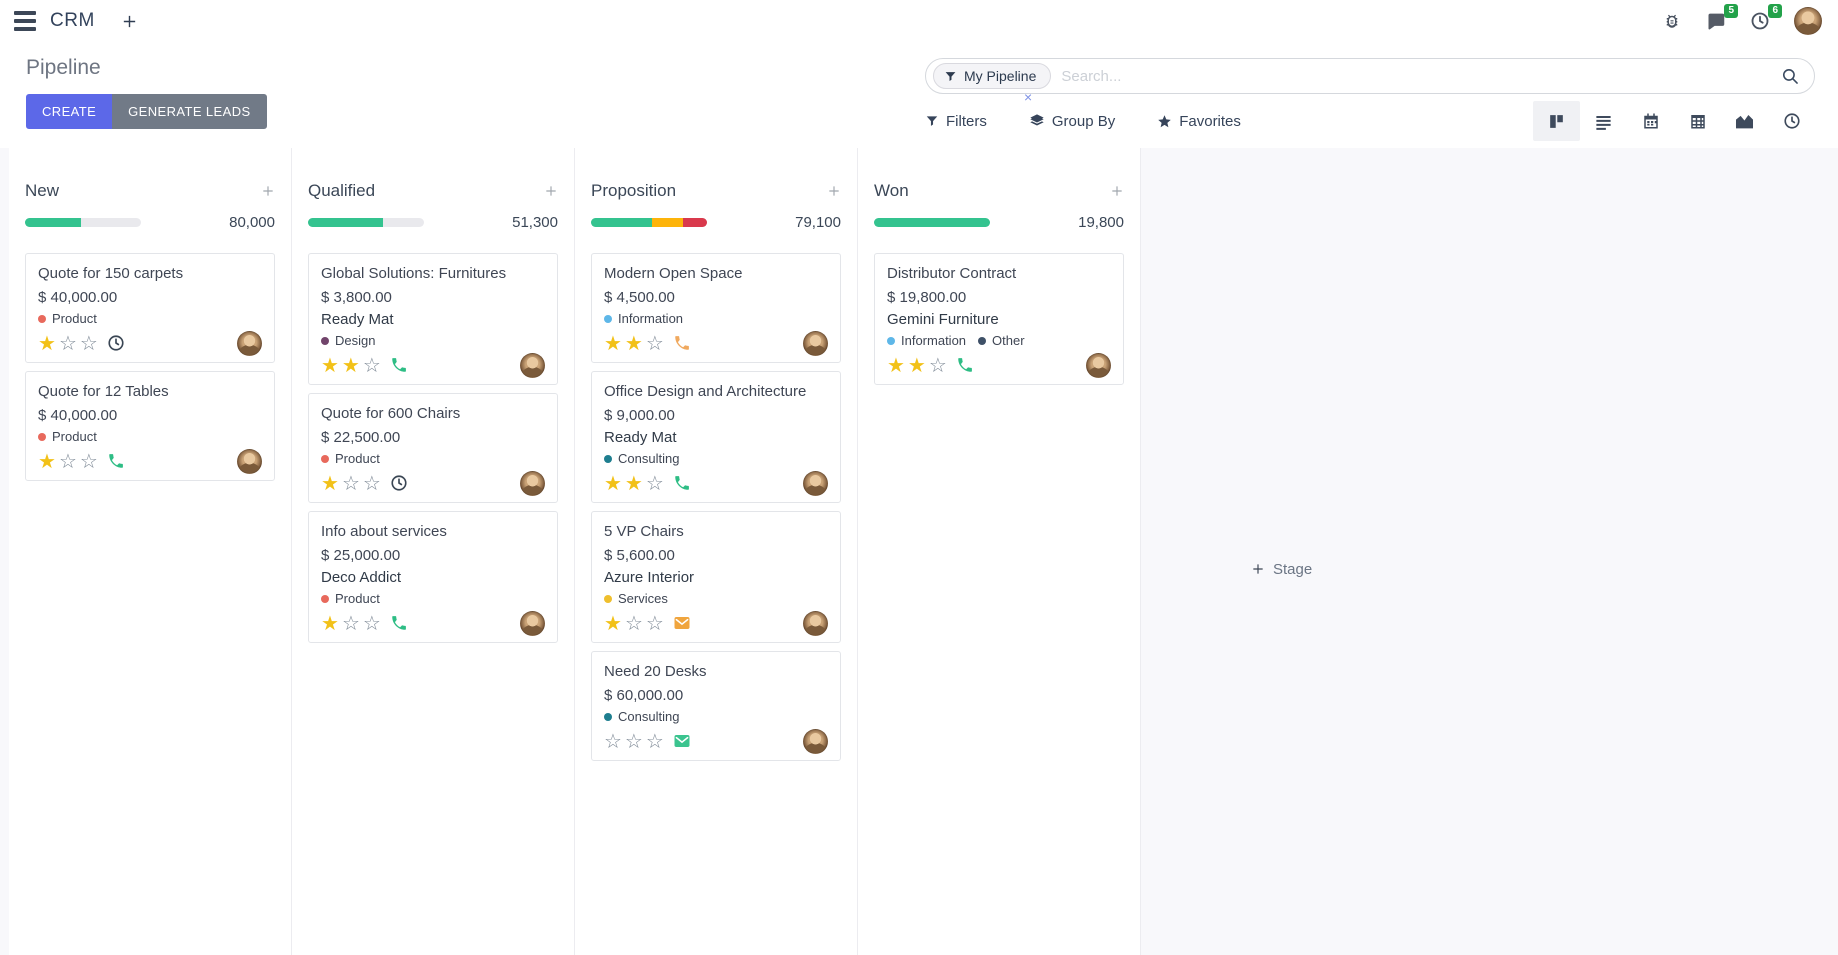 The width and height of the screenshot is (1838, 955). What do you see at coordinates (1199, 121) in the screenshot?
I see `favorites-button: Favorites` at bounding box center [1199, 121].